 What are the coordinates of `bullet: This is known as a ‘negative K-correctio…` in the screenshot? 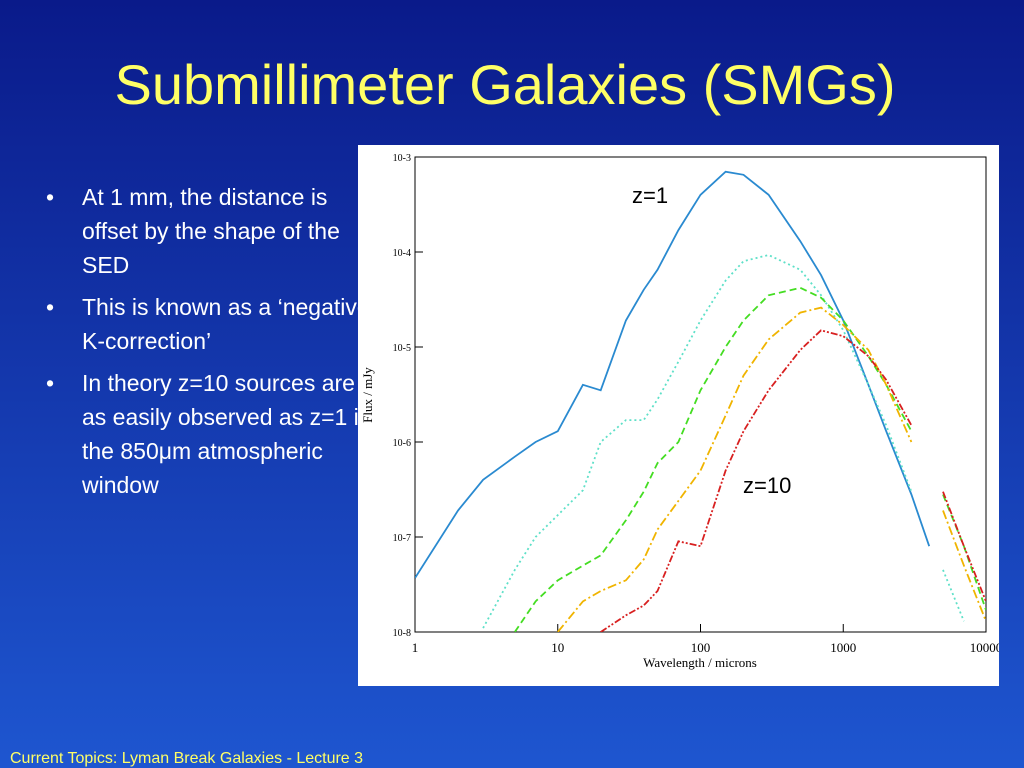 It's located at (209, 324).